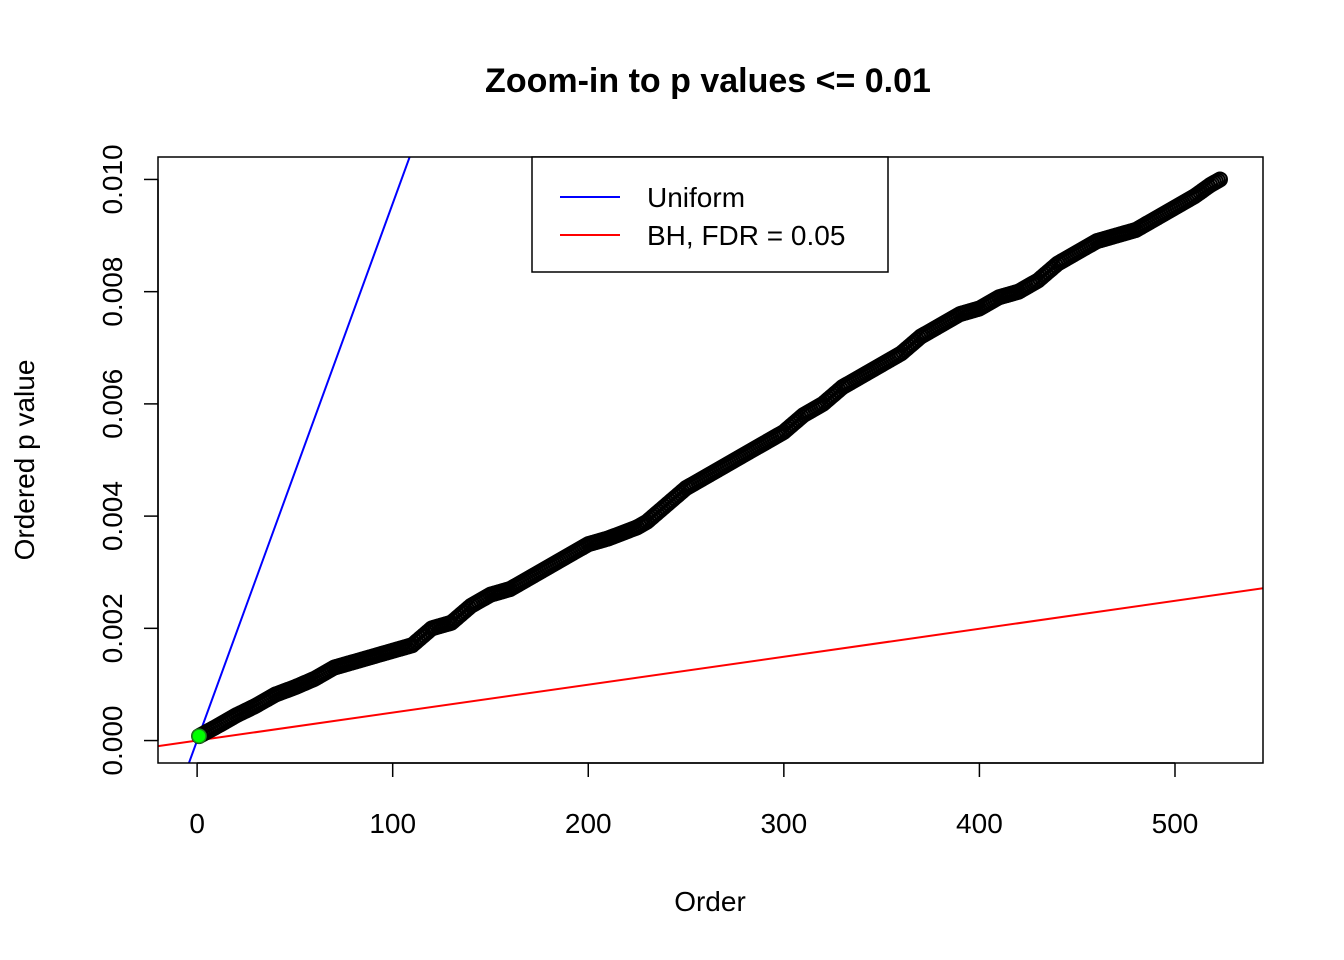 The image size is (1344, 960). I want to click on legend-box, so click(710, 214).